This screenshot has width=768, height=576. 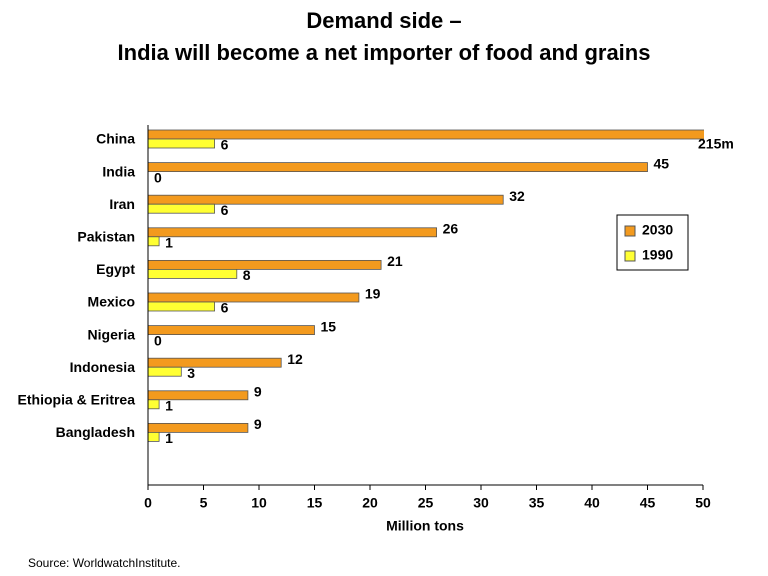 I want to click on source: Source: WorldwatchInstitute., so click(x=104, y=563).